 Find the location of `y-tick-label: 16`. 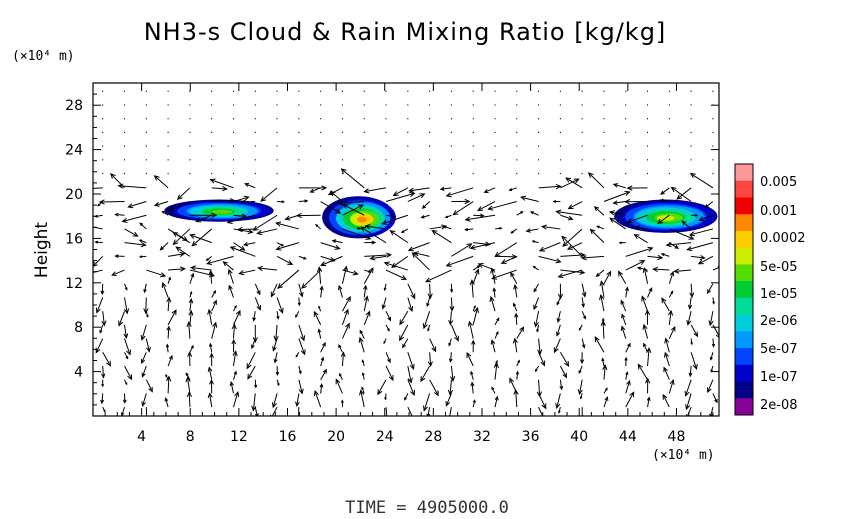

y-tick-label: 16 is located at coordinates (74, 239).